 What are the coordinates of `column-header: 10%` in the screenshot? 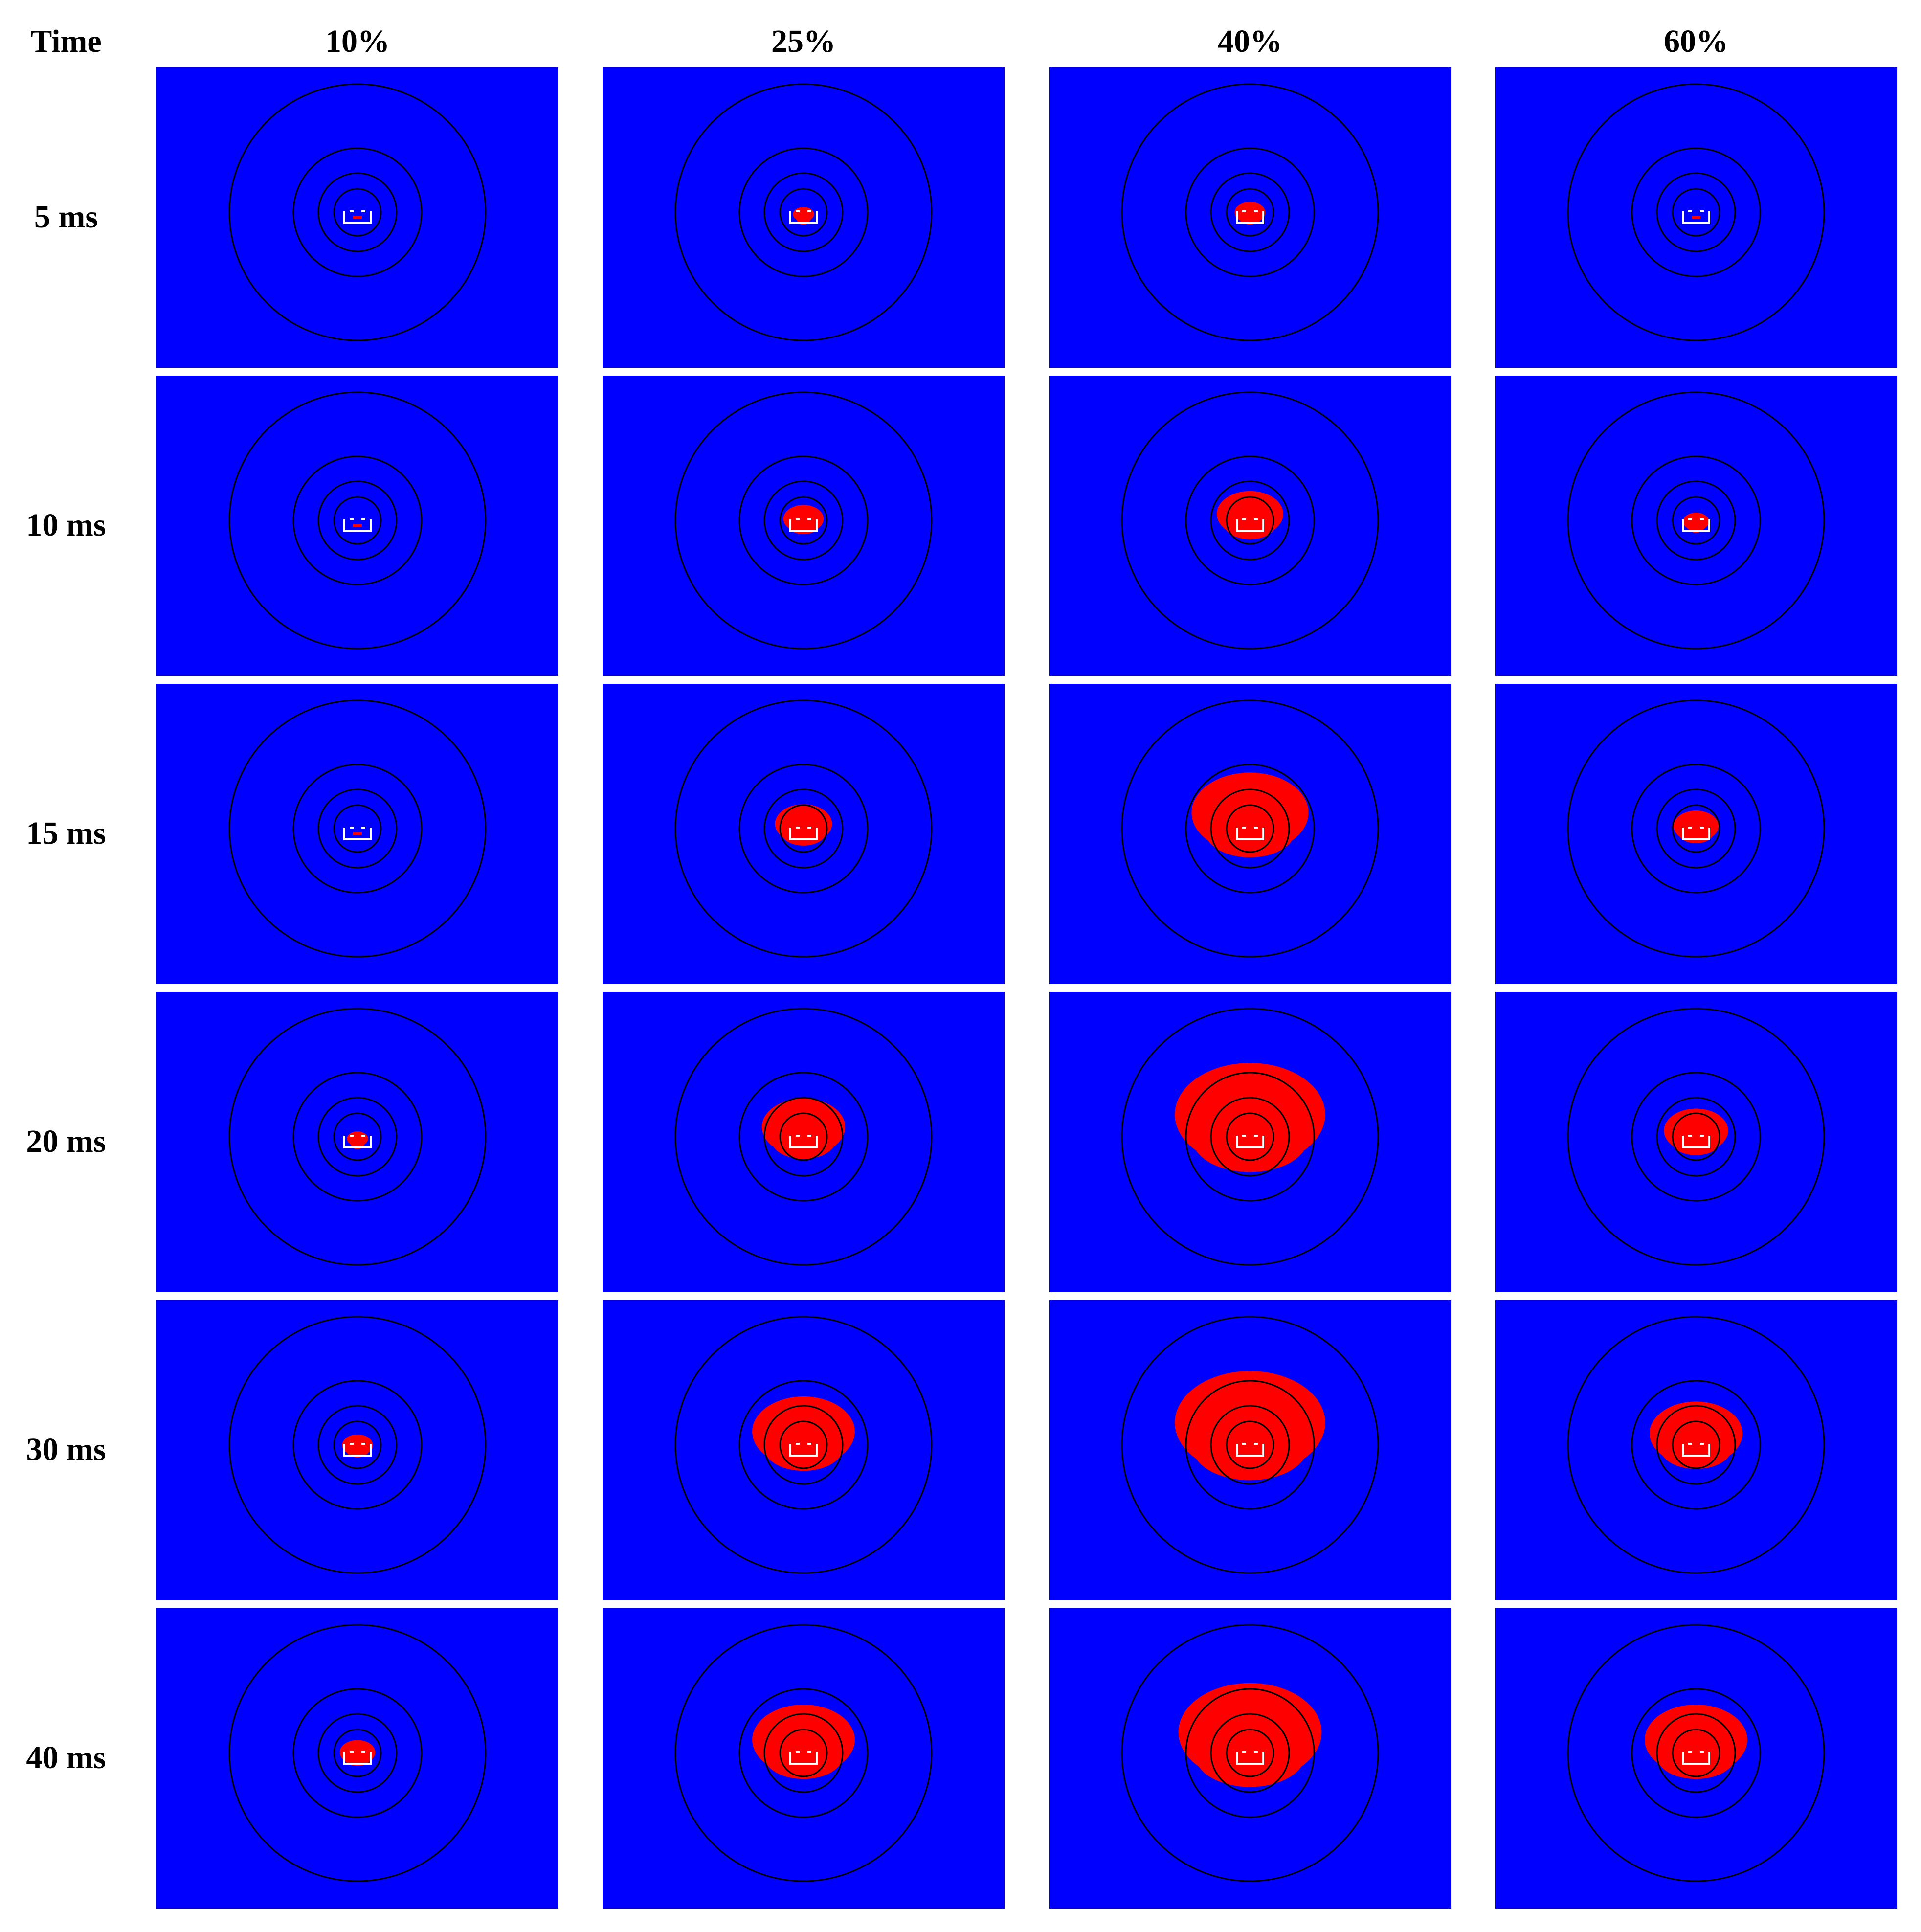 It's located at (357, 41).